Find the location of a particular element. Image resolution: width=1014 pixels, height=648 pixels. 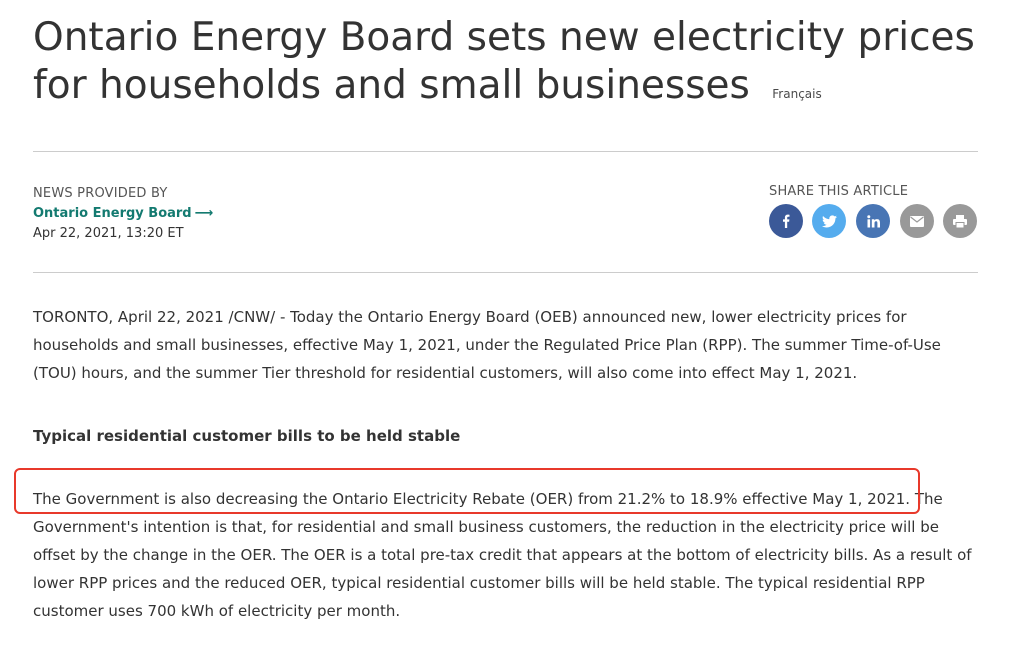

share-buttons is located at coordinates (874, 221).